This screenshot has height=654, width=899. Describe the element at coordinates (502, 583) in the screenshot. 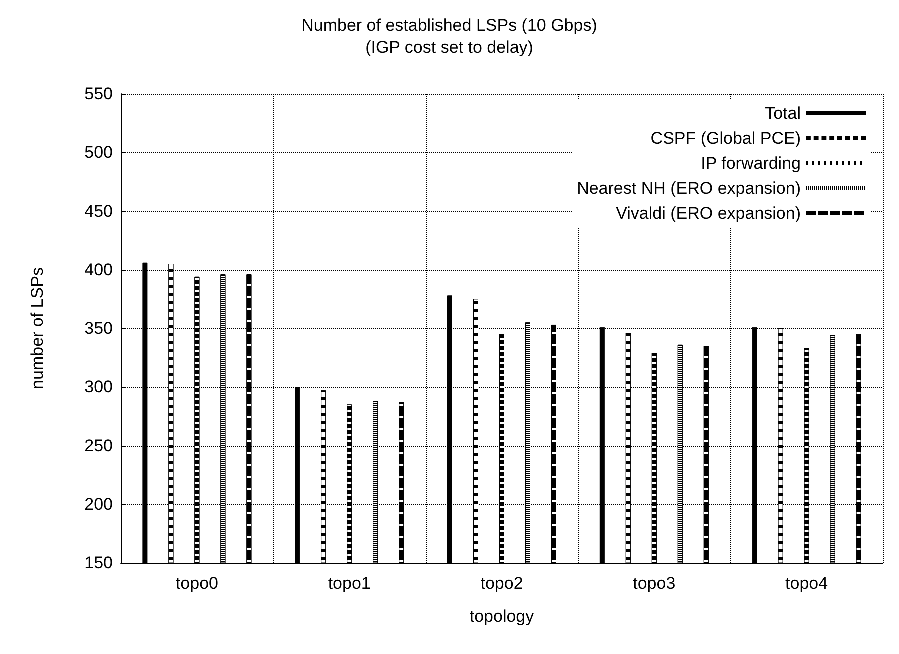

I see `x-tick-label: topo2` at that location.